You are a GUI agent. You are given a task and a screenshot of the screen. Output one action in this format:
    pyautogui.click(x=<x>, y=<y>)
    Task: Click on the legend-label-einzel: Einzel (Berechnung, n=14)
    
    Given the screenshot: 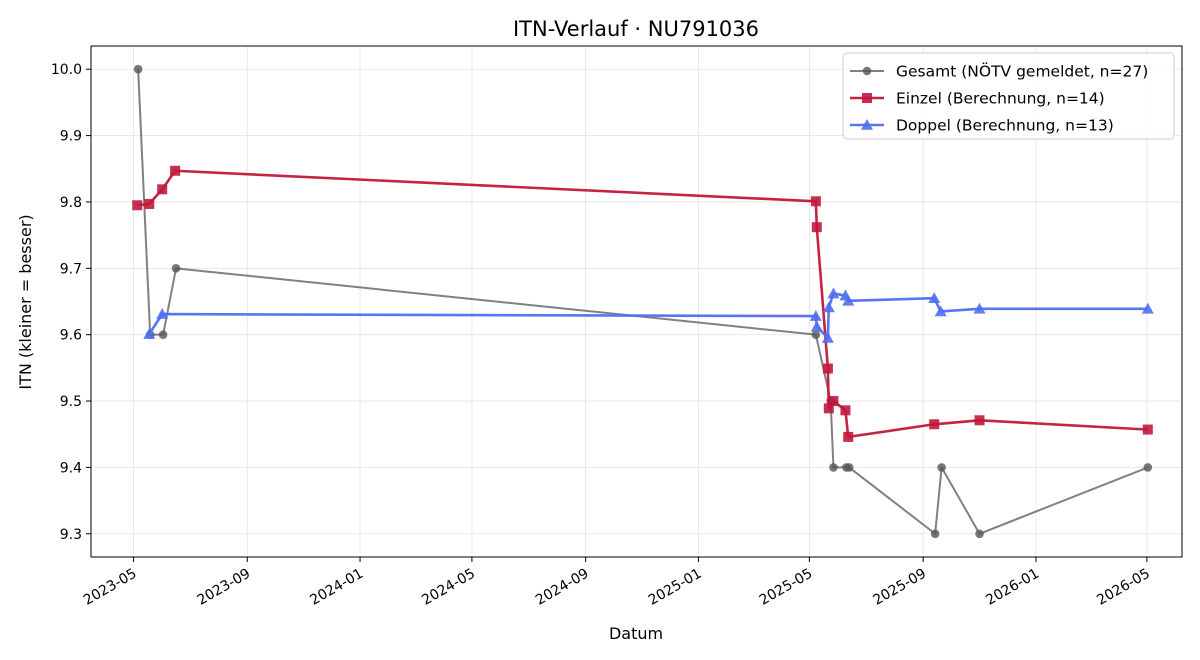 What is the action you would take?
    pyautogui.click(x=1000, y=99)
    